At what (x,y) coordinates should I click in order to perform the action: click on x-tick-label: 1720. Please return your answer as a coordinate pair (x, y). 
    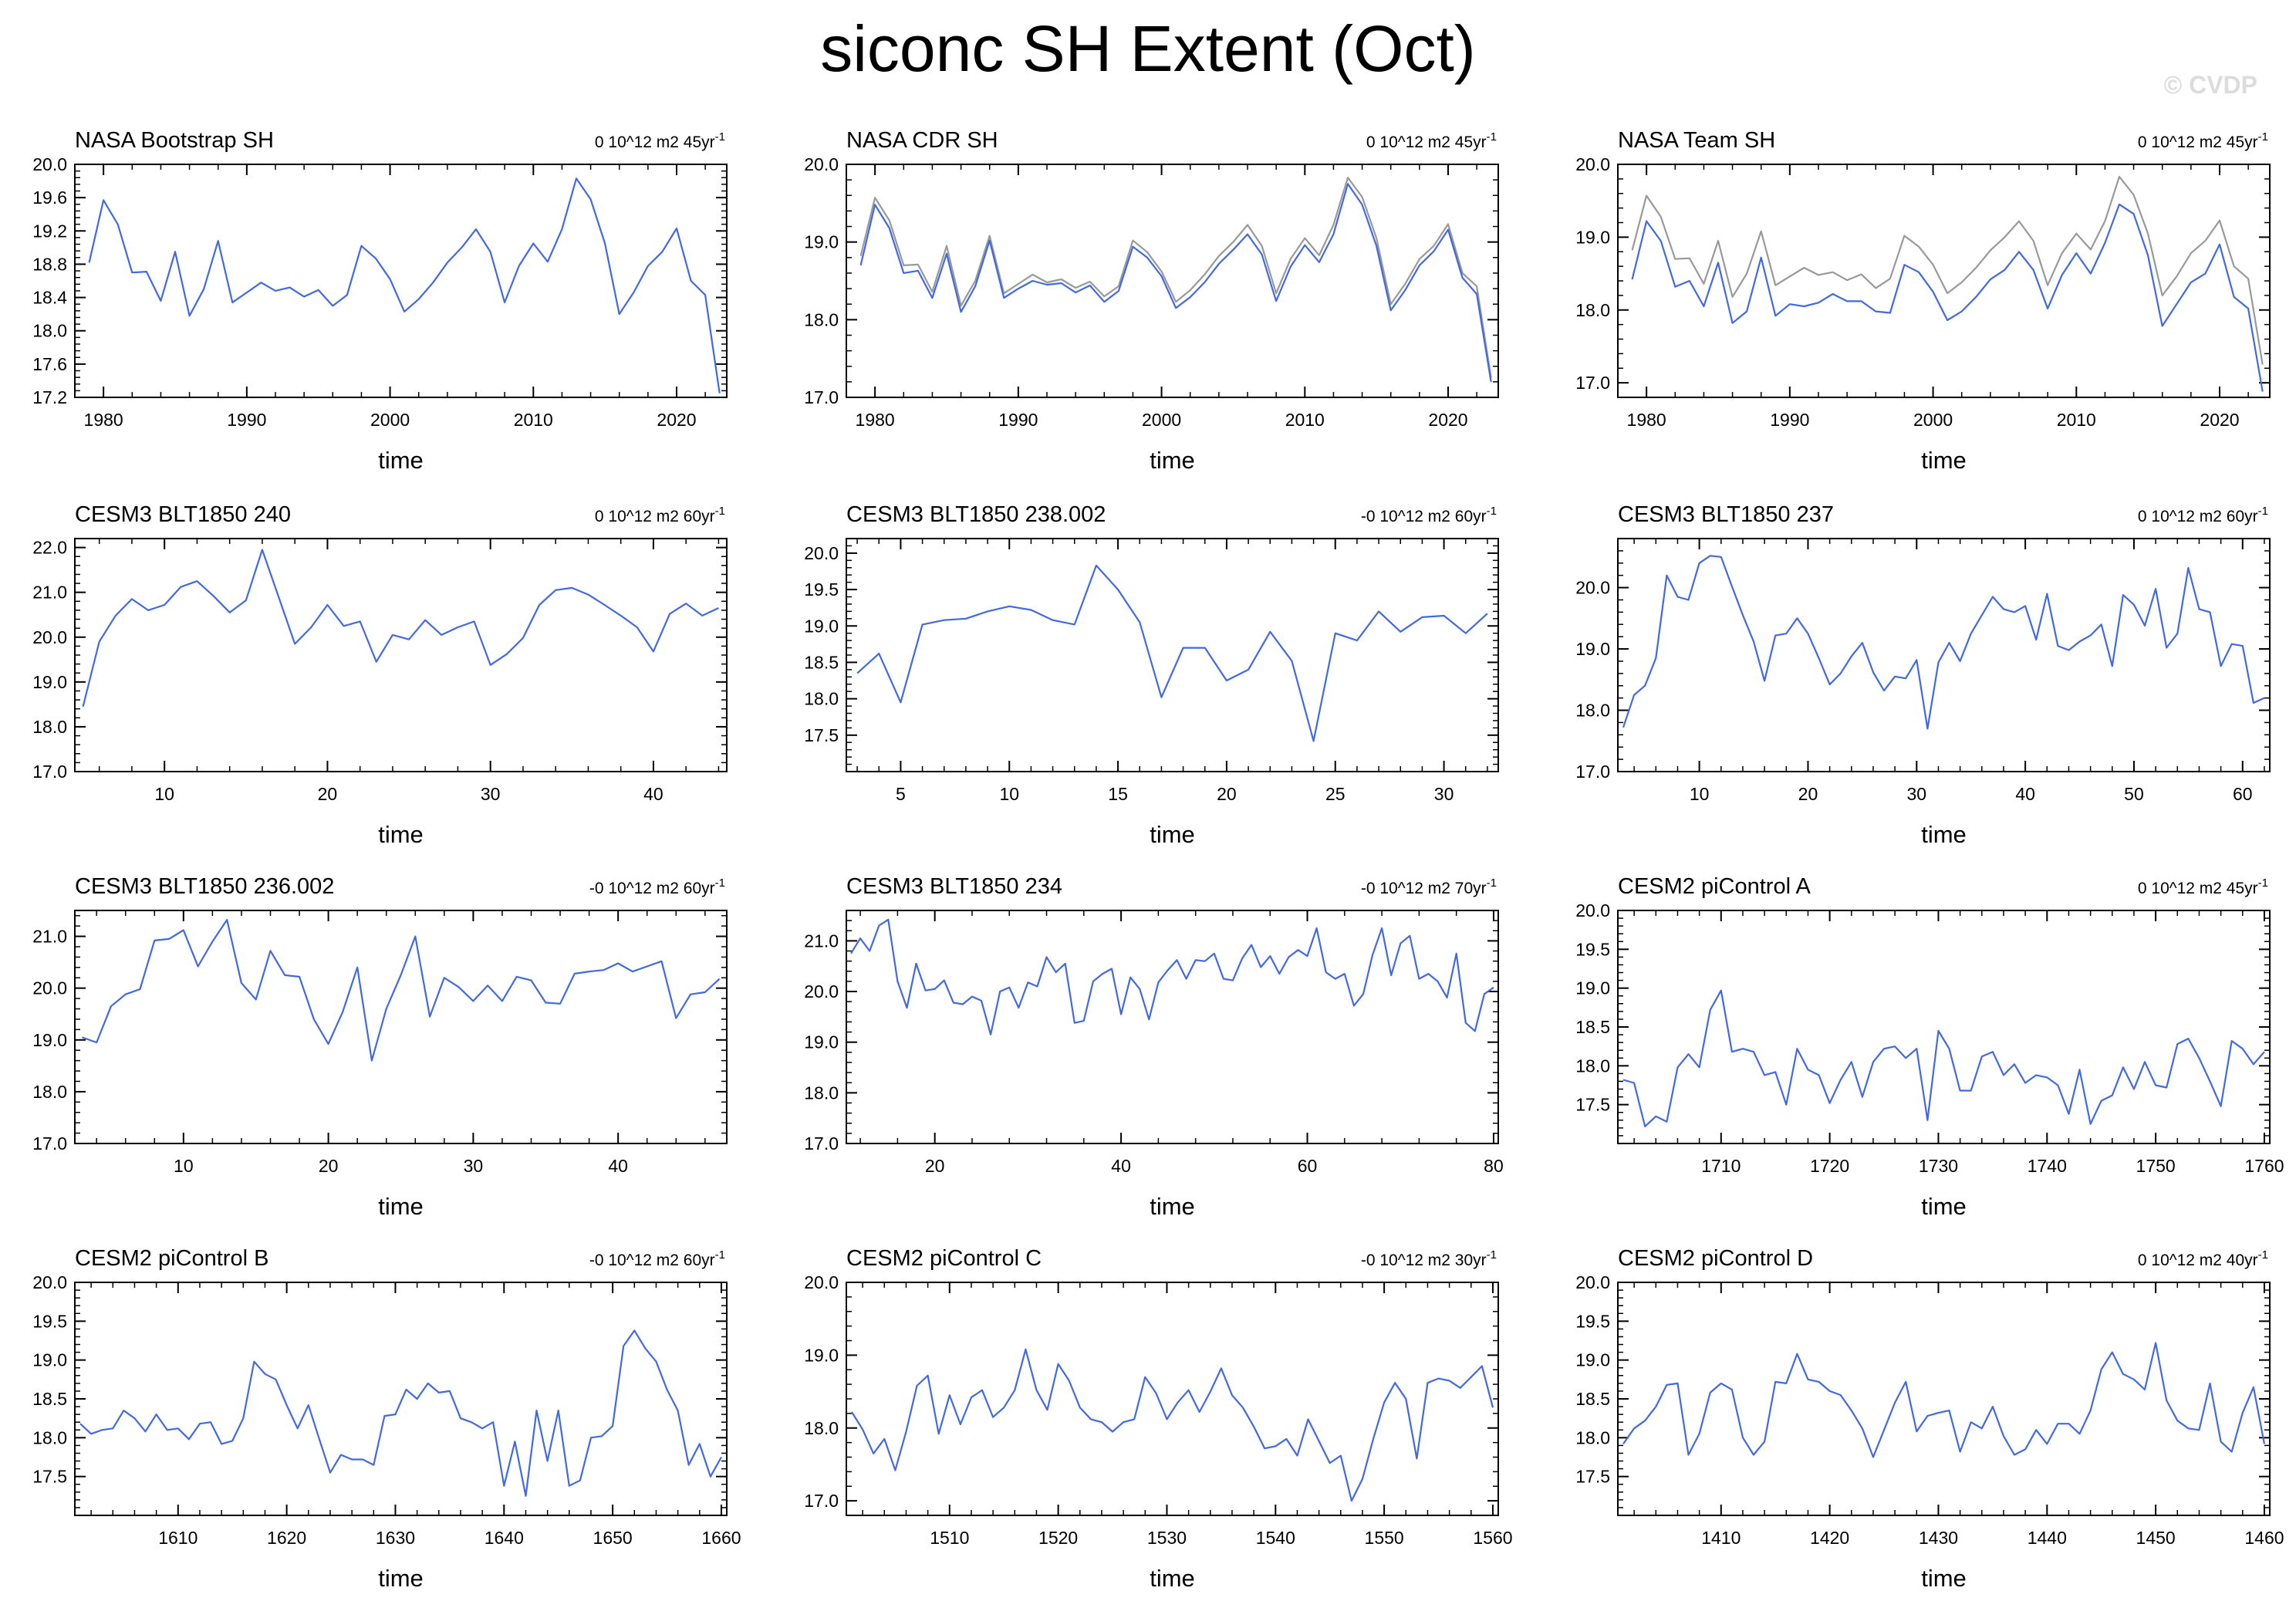
    Looking at the image, I should click on (1829, 1166).